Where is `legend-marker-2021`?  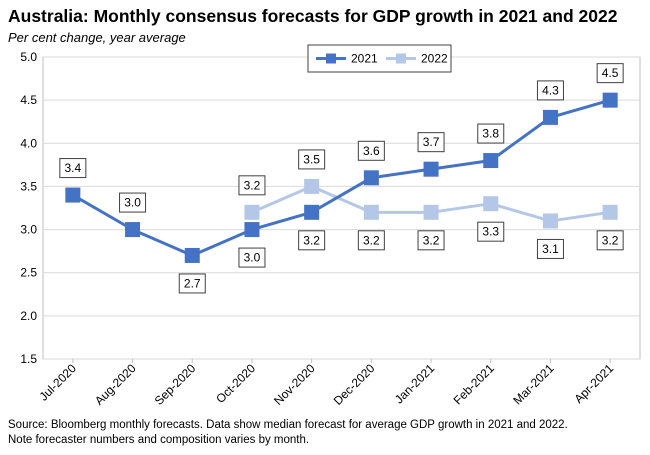
legend-marker-2021 is located at coordinates (331, 58).